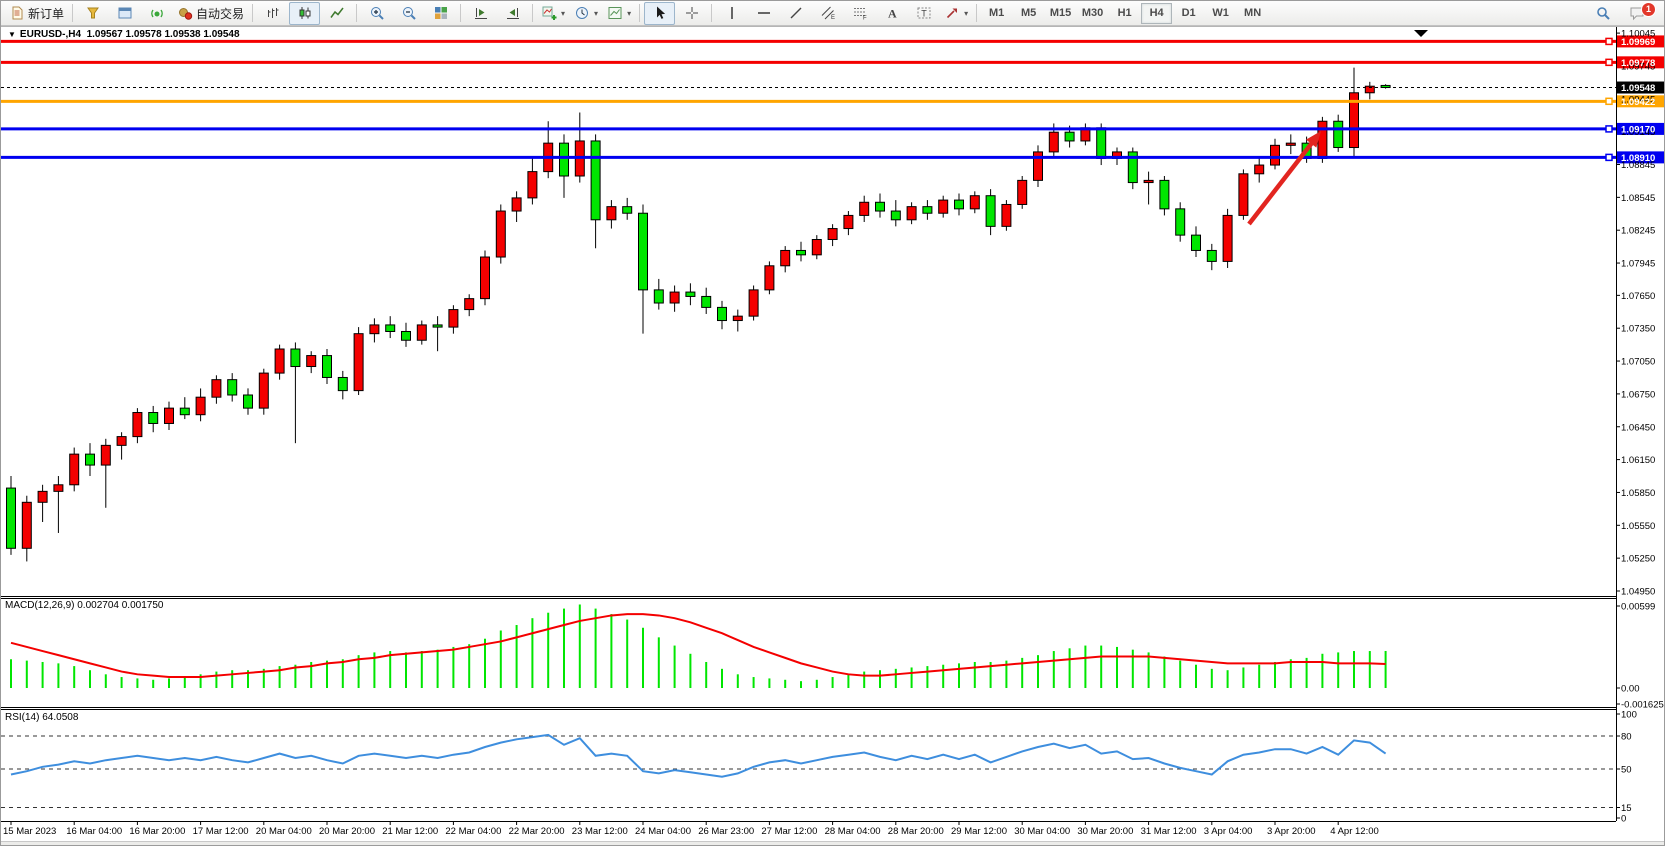  I want to click on bar-chart-button, so click(272, 13).